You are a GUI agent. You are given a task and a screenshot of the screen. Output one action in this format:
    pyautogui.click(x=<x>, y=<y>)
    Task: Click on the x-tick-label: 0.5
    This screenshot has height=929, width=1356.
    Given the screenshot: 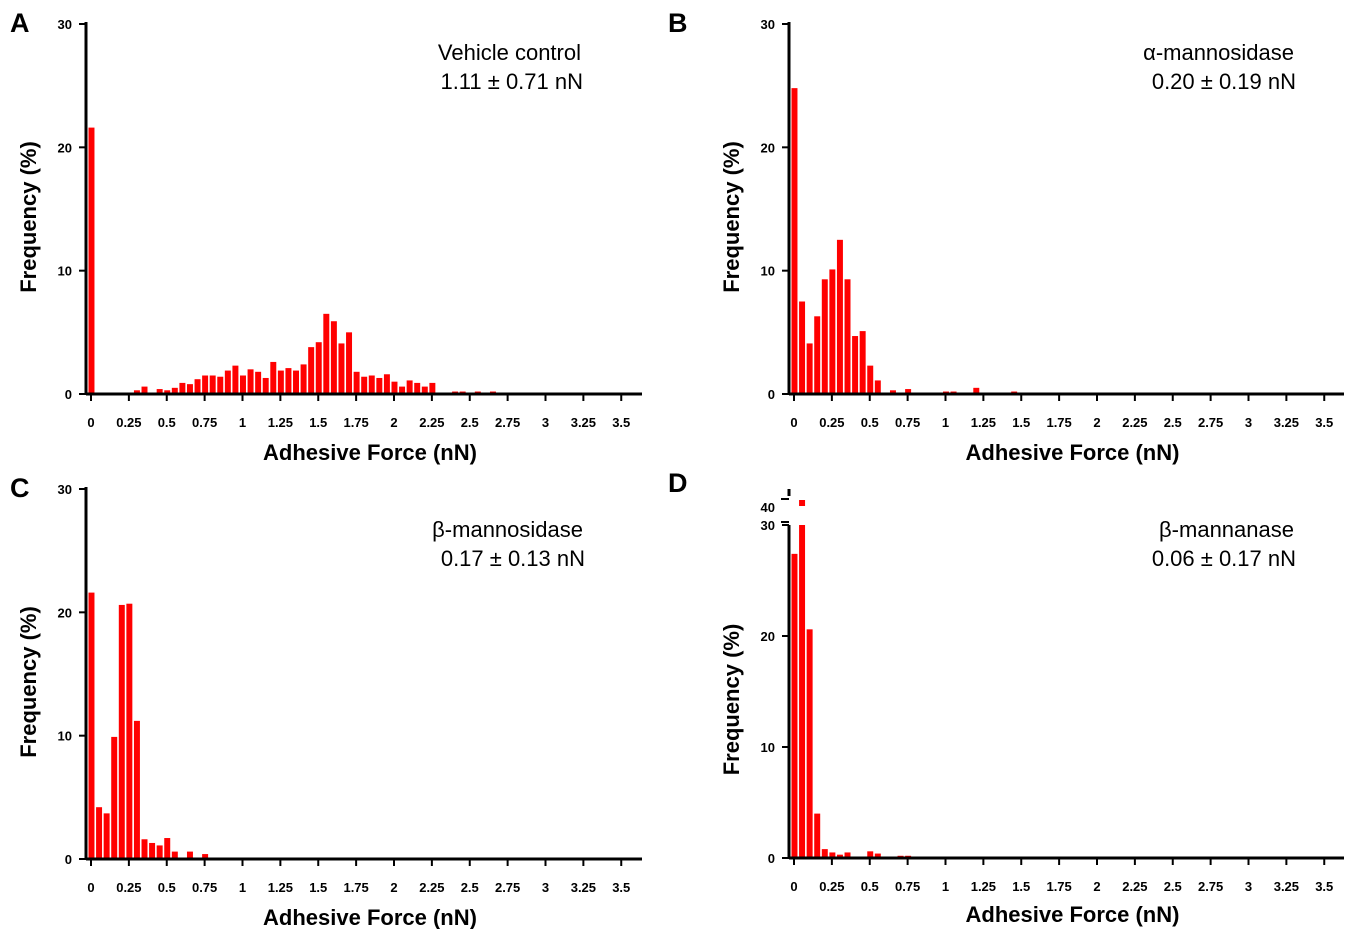 What is the action you would take?
    pyautogui.click(x=167, y=422)
    